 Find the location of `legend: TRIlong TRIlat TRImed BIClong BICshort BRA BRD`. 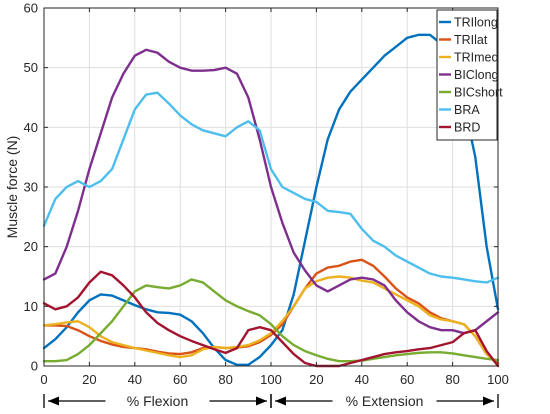

legend: TRIlong TRIlat TRImed BIClong BICshort BRA BRD is located at coordinates (469, 75).